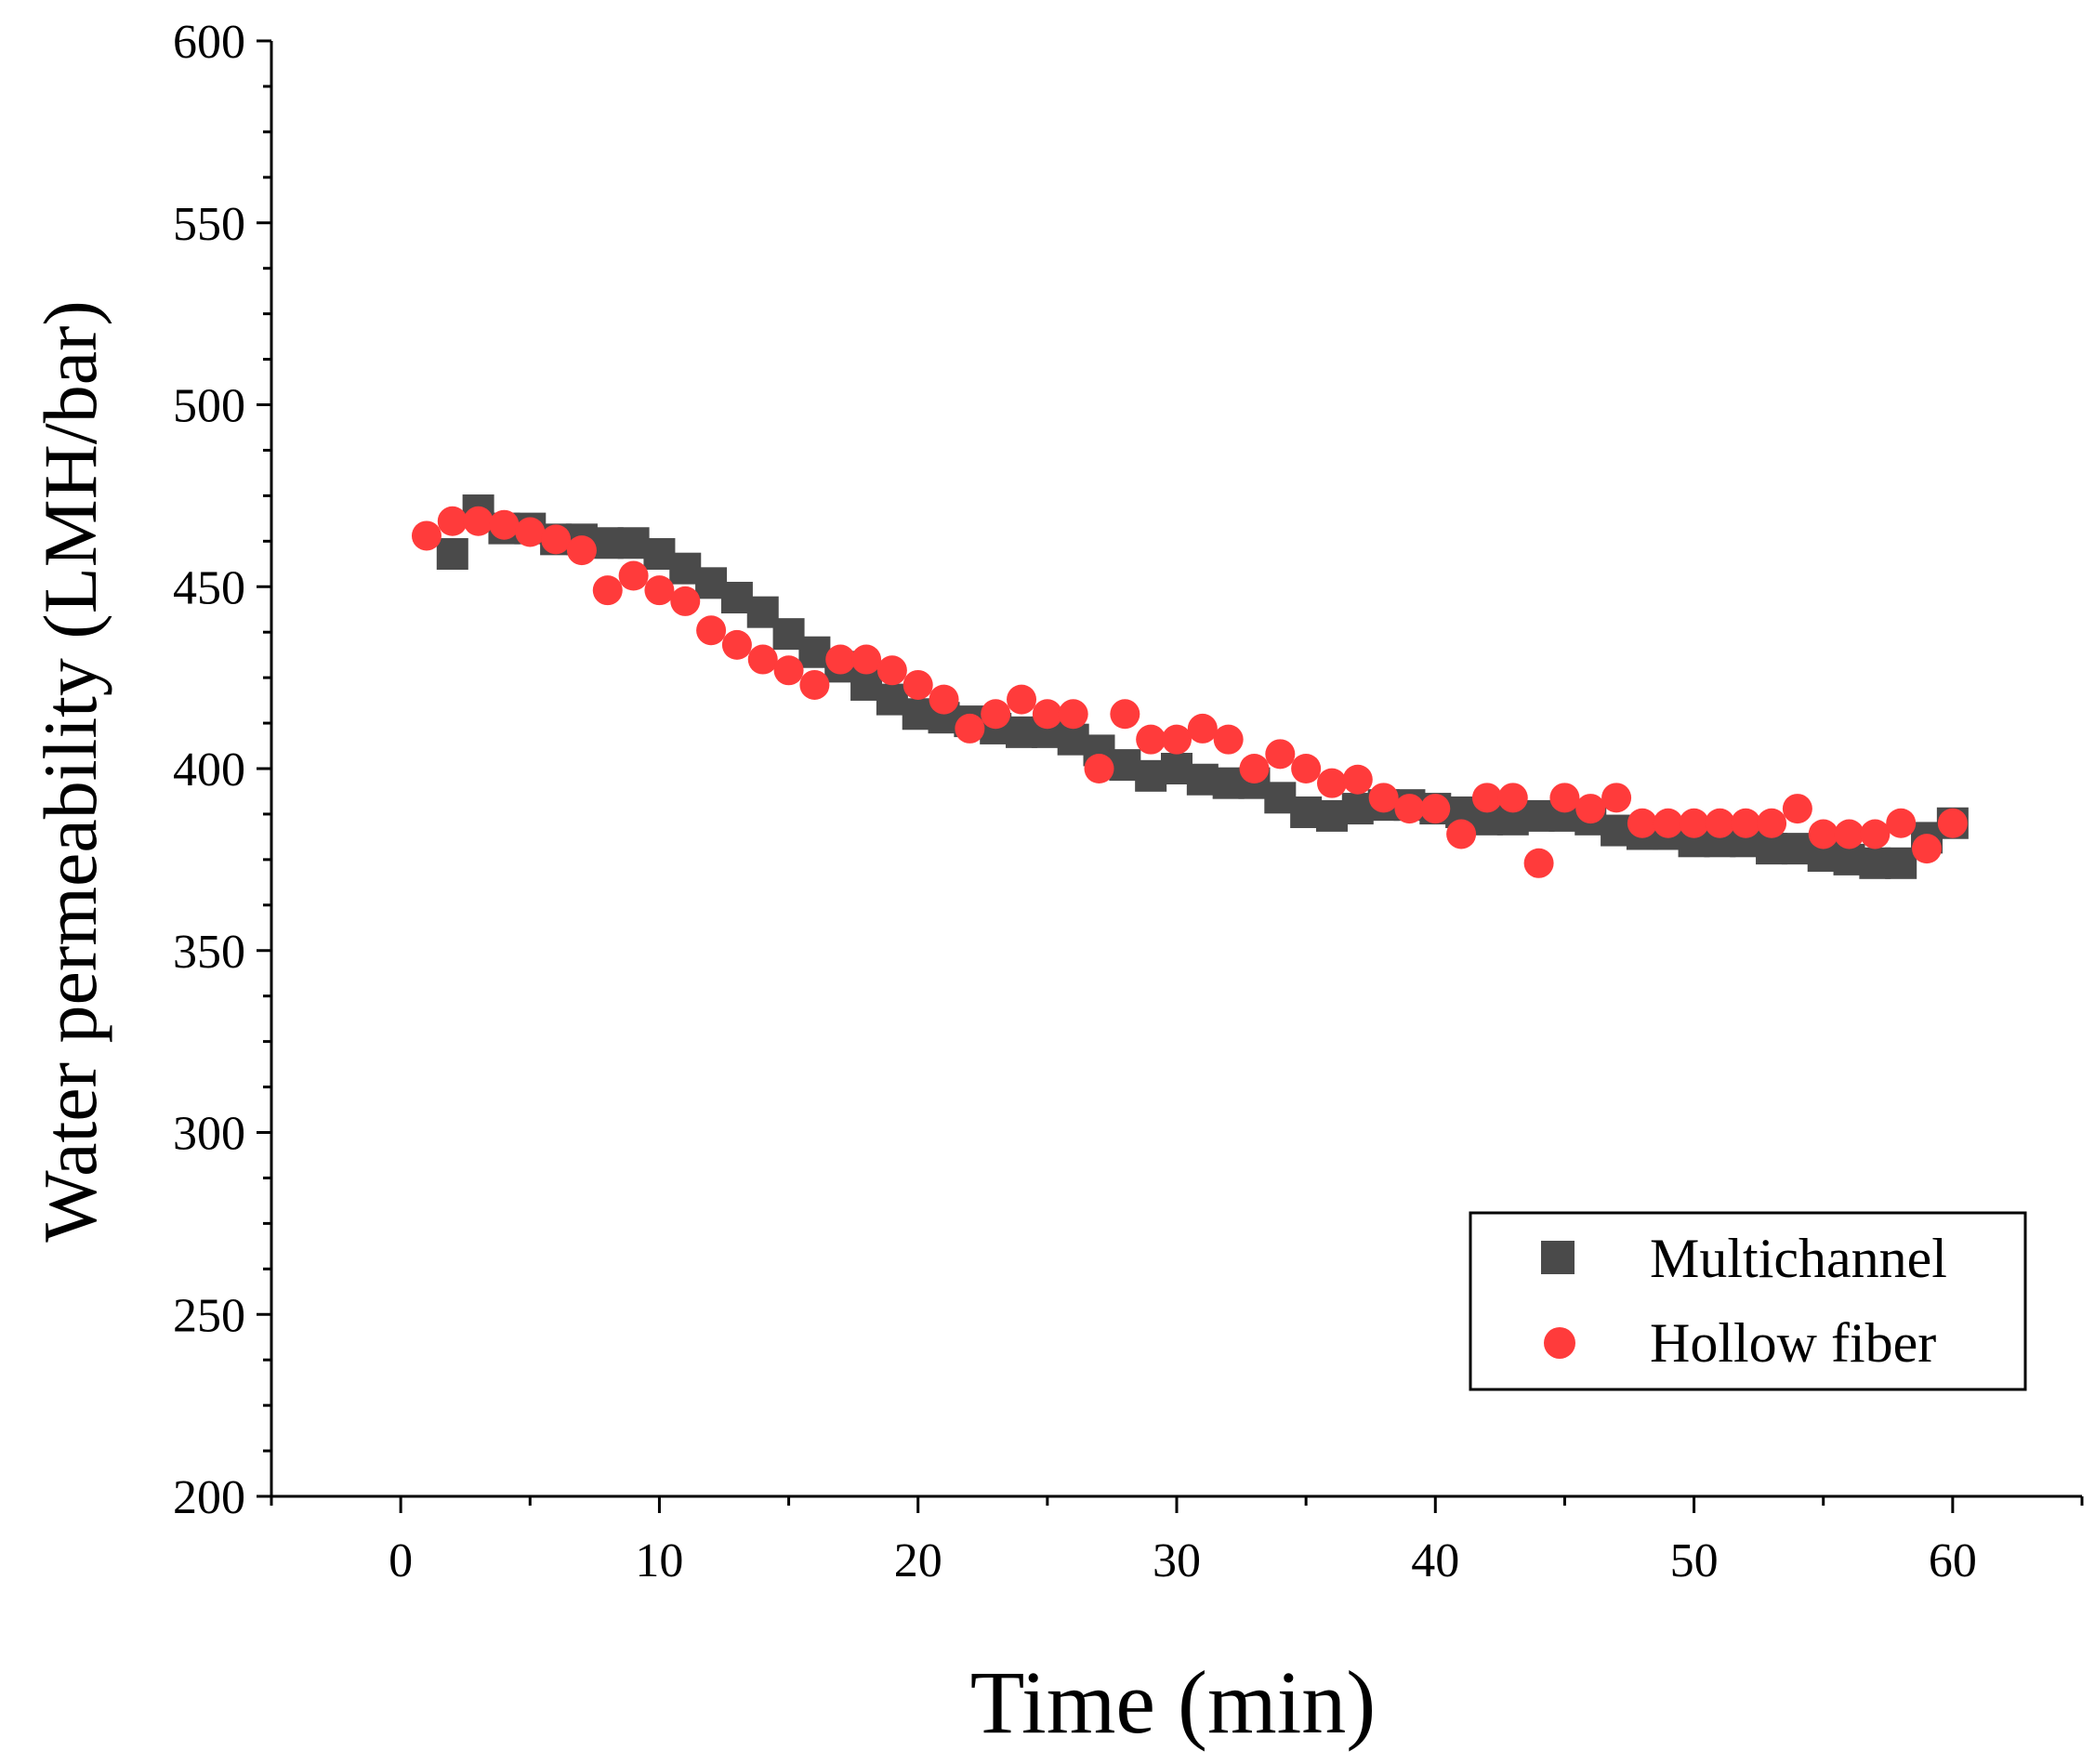  What do you see at coordinates (209, 1497) in the screenshot?
I see `y-tick-label: 200` at bounding box center [209, 1497].